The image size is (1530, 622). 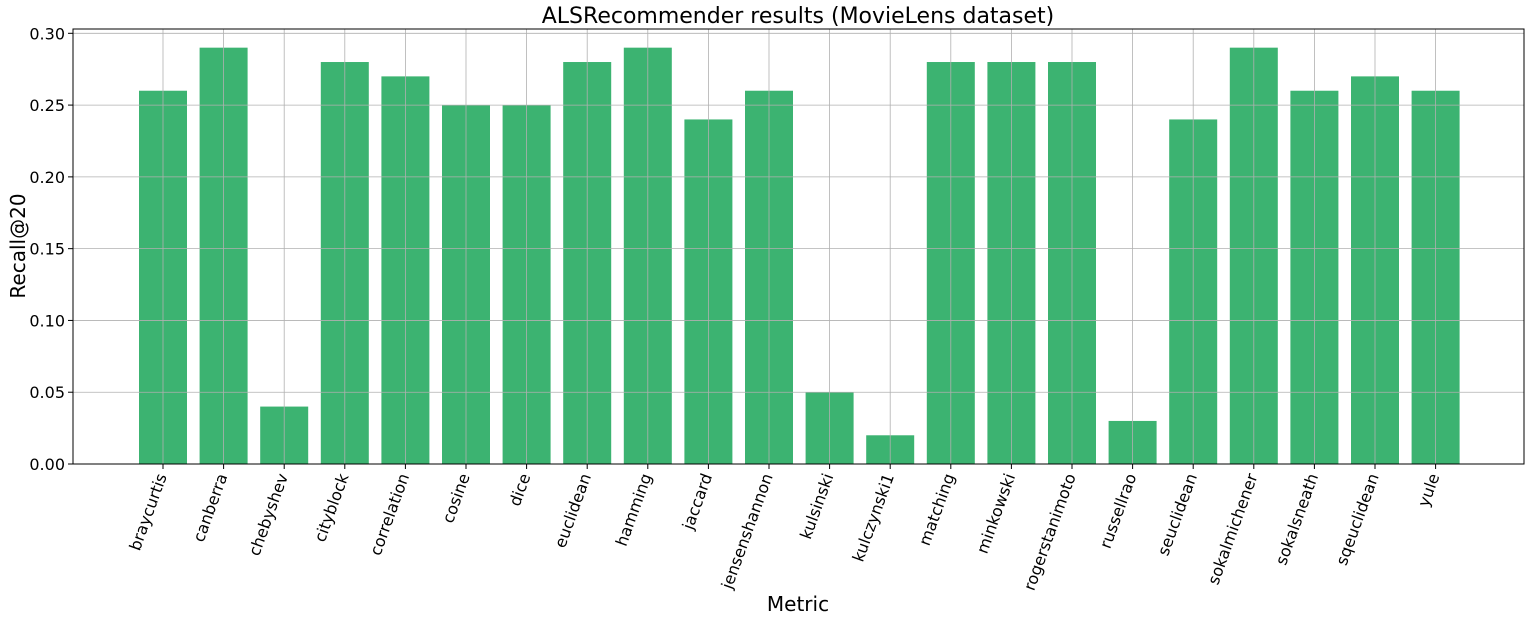 I want to click on y-tick-label: 0.25, so click(x=47, y=105).